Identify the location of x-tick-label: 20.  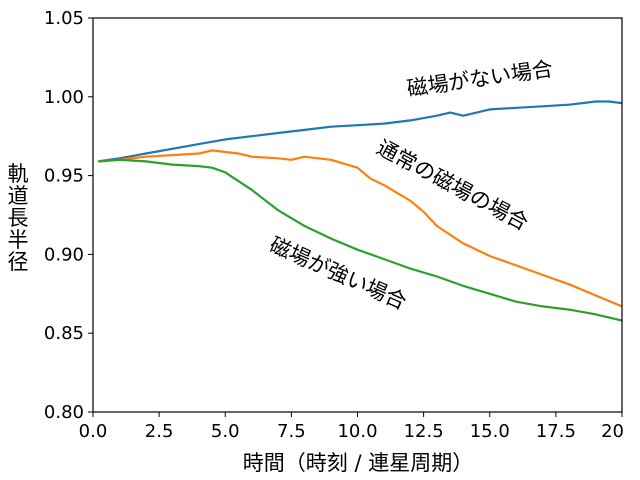
(612, 431).